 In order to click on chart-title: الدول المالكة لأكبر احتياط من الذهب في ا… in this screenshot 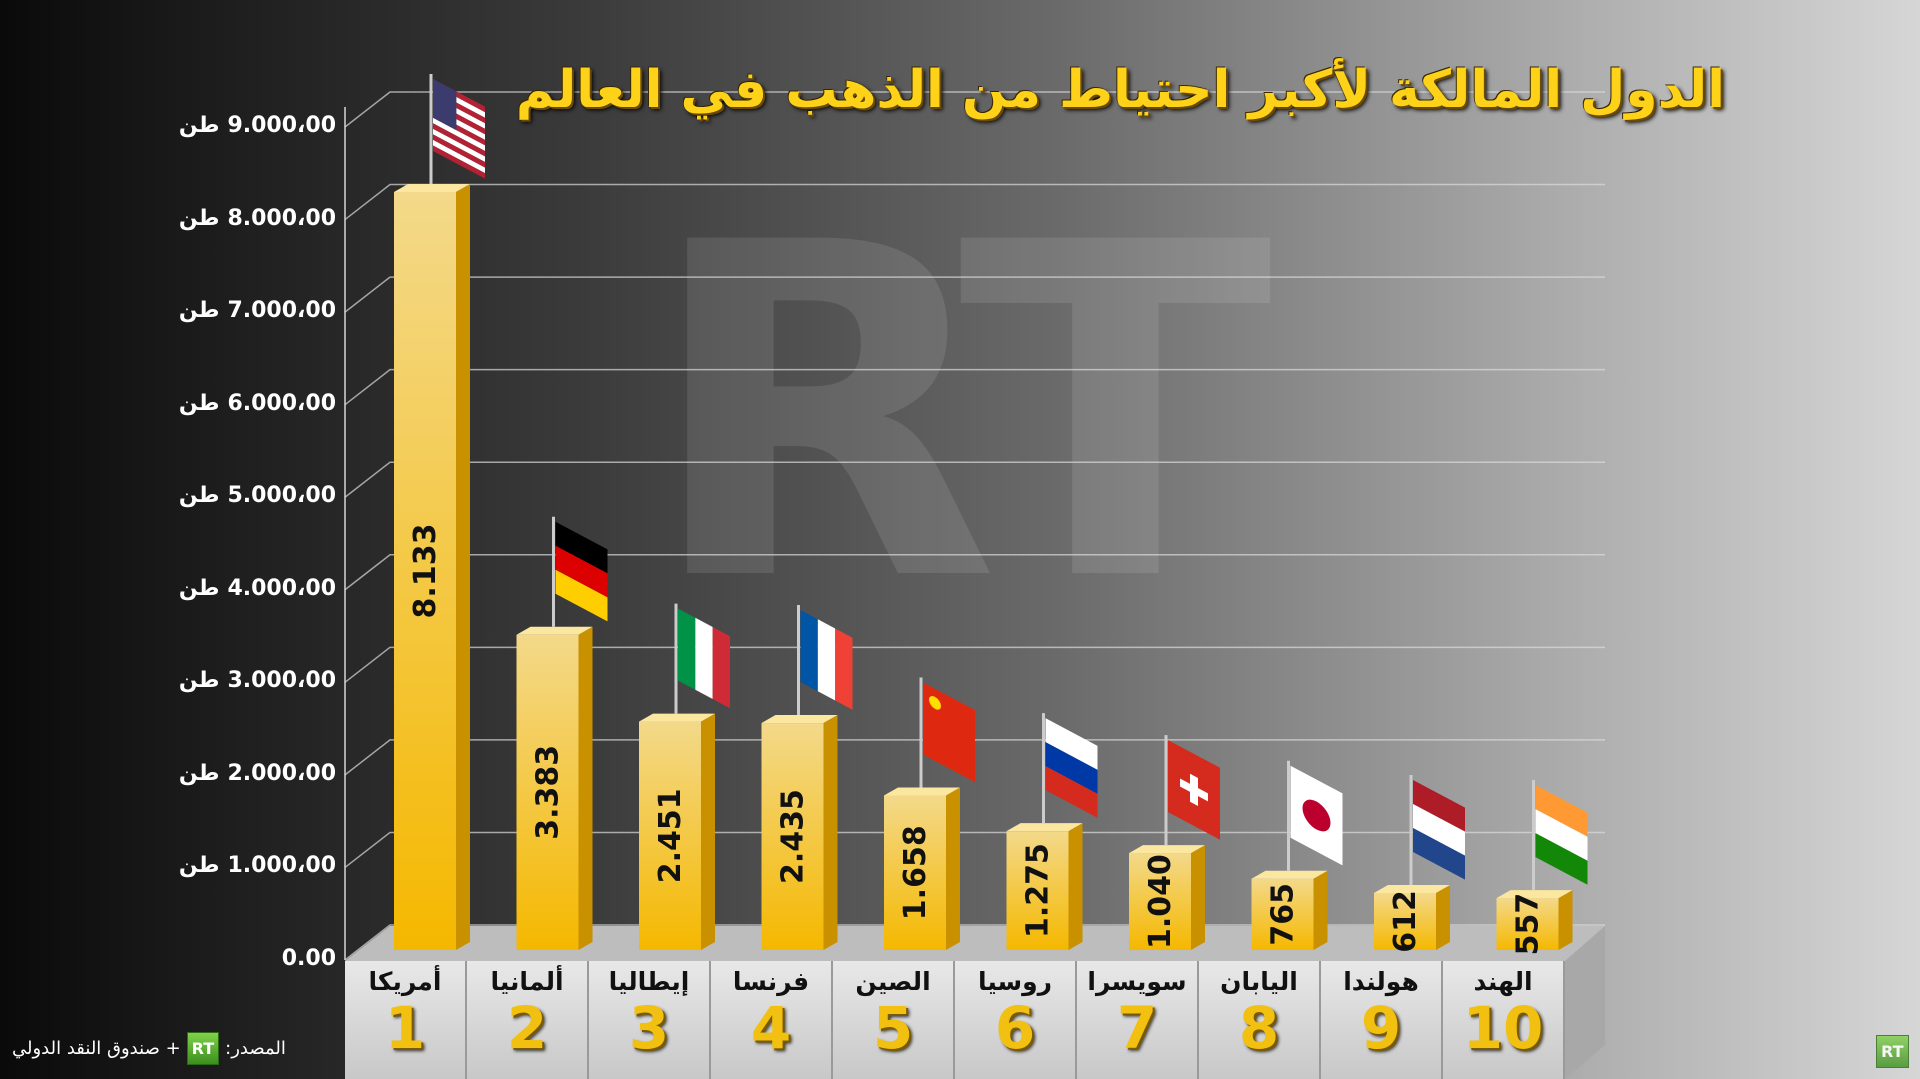, I will do `click(1120, 90)`.